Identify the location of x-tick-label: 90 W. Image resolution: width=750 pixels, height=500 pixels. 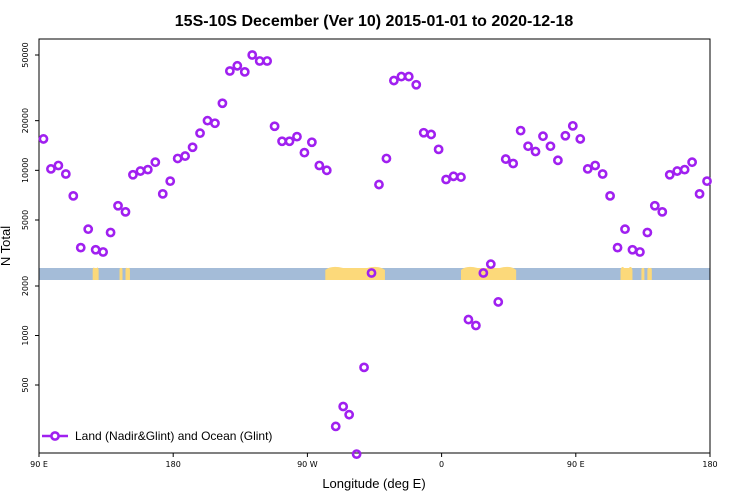
(307, 464).